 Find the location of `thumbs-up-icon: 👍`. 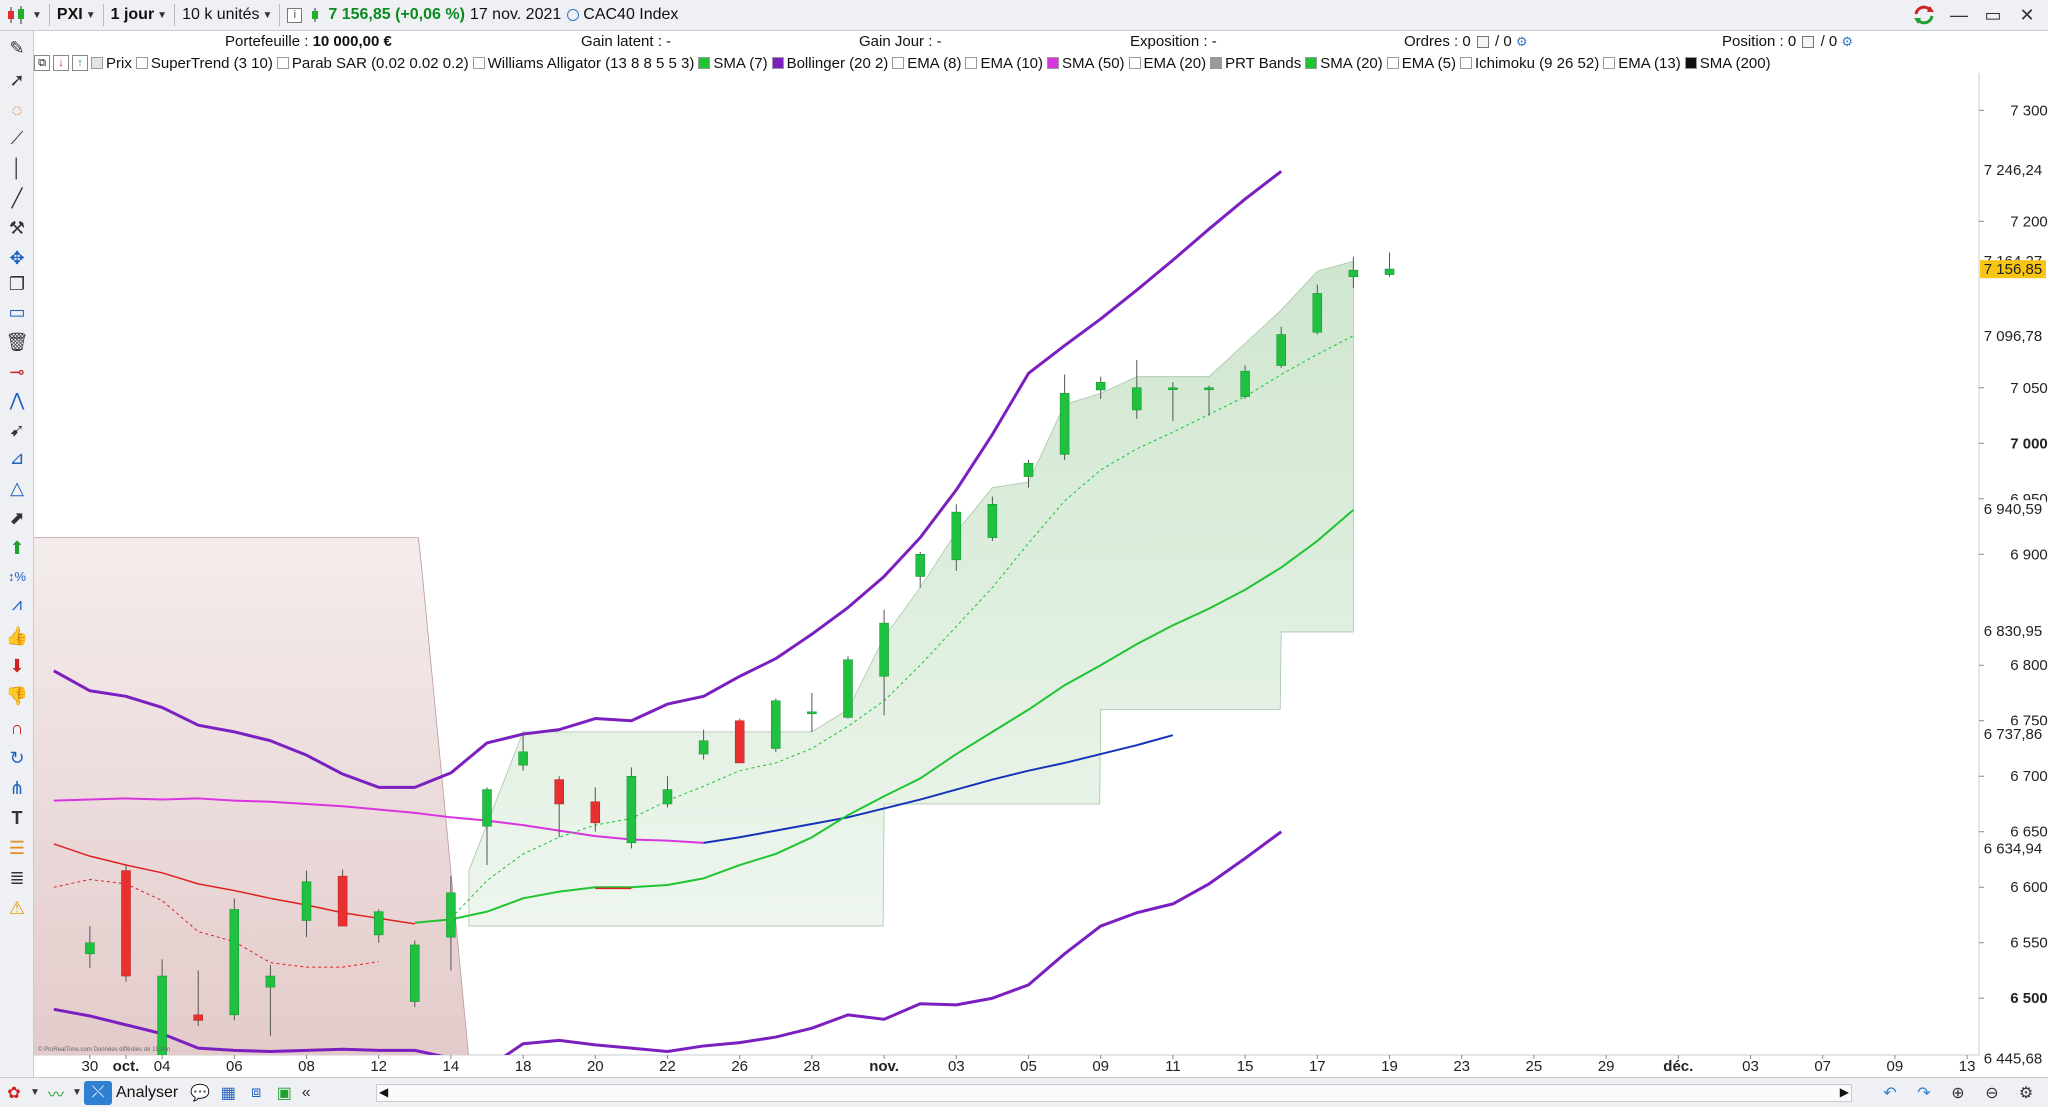

thumbs-up-icon: 👍 is located at coordinates (17, 635).